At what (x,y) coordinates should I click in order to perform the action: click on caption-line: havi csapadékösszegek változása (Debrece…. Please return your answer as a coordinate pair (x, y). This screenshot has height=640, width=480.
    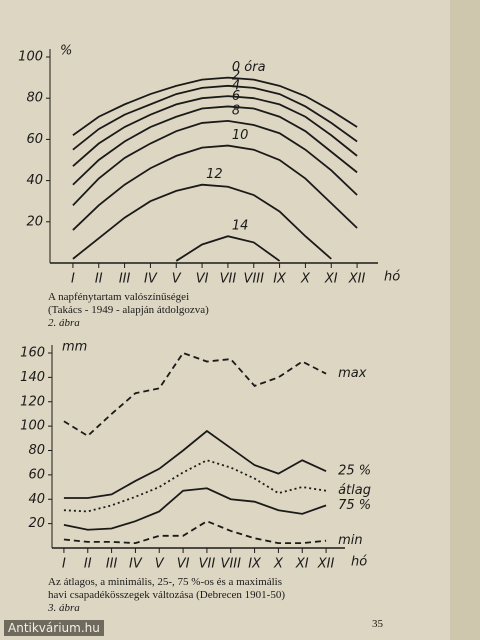
    Looking at the image, I should click on (167, 595).